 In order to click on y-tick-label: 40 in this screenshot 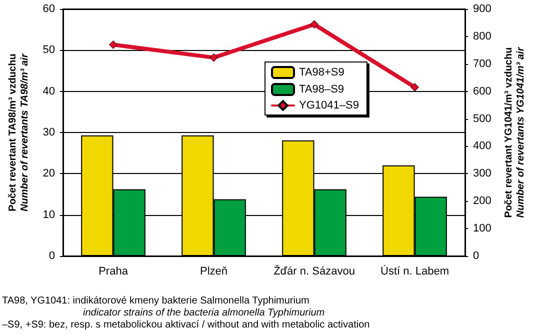, I will do `click(48, 91)`.